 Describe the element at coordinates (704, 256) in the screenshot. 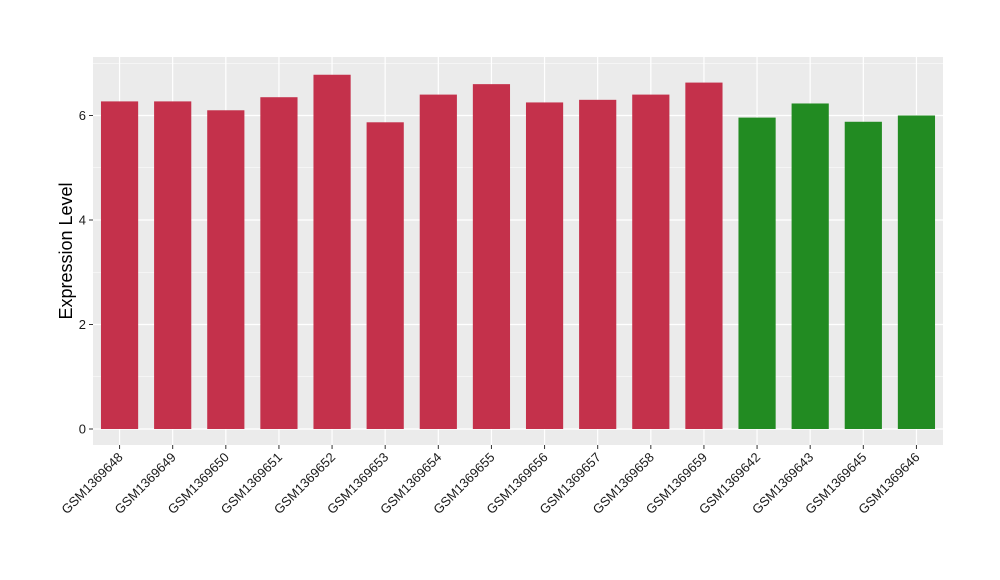

I see `bar-GSM1369659` at that location.